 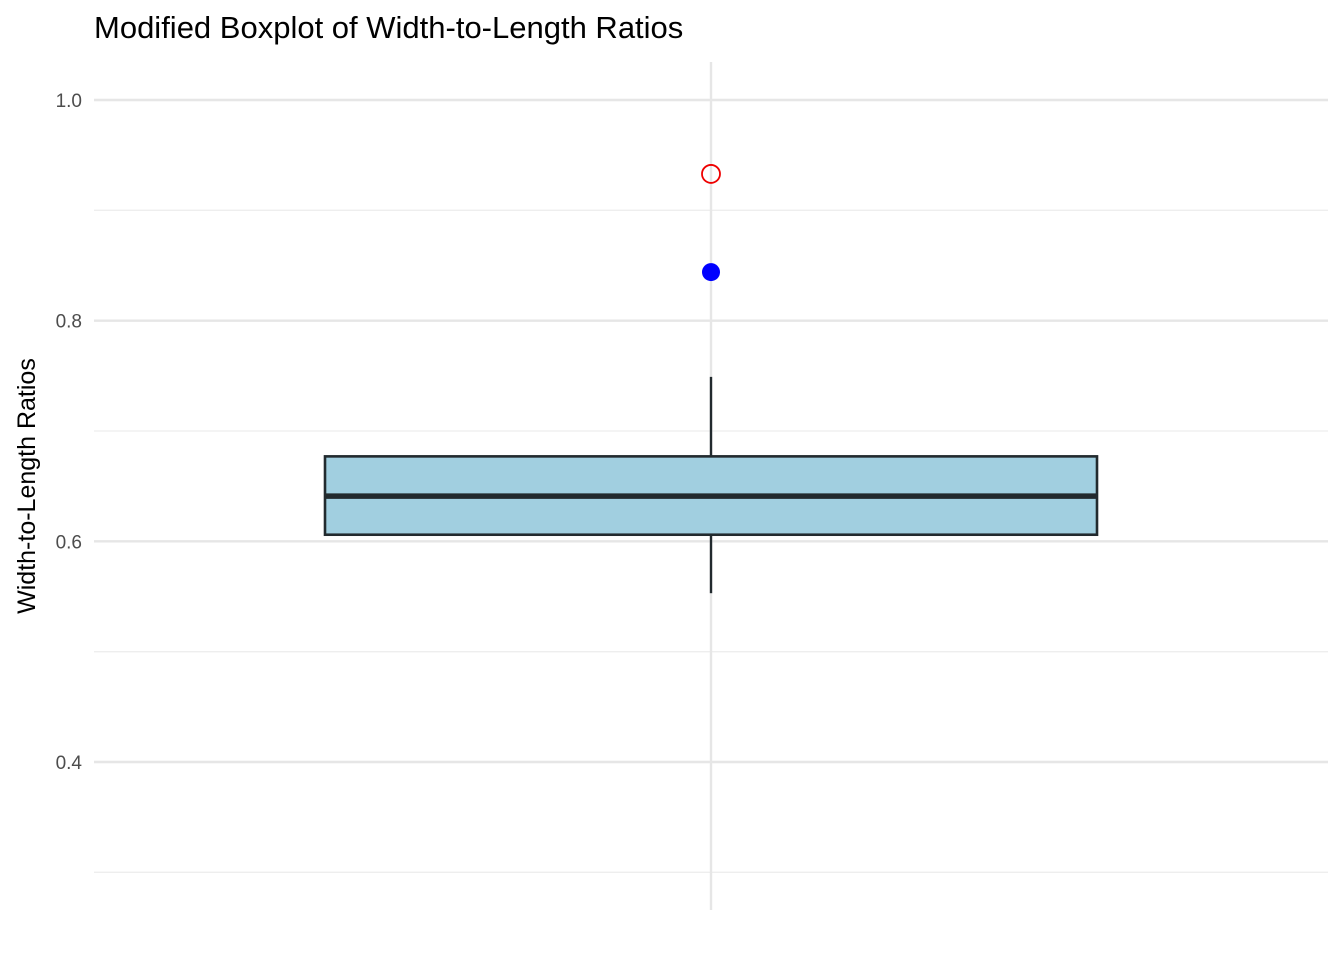 What do you see at coordinates (69, 763) in the screenshot?
I see `y-tick-label-0: 0.4` at bounding box center [69, 763].